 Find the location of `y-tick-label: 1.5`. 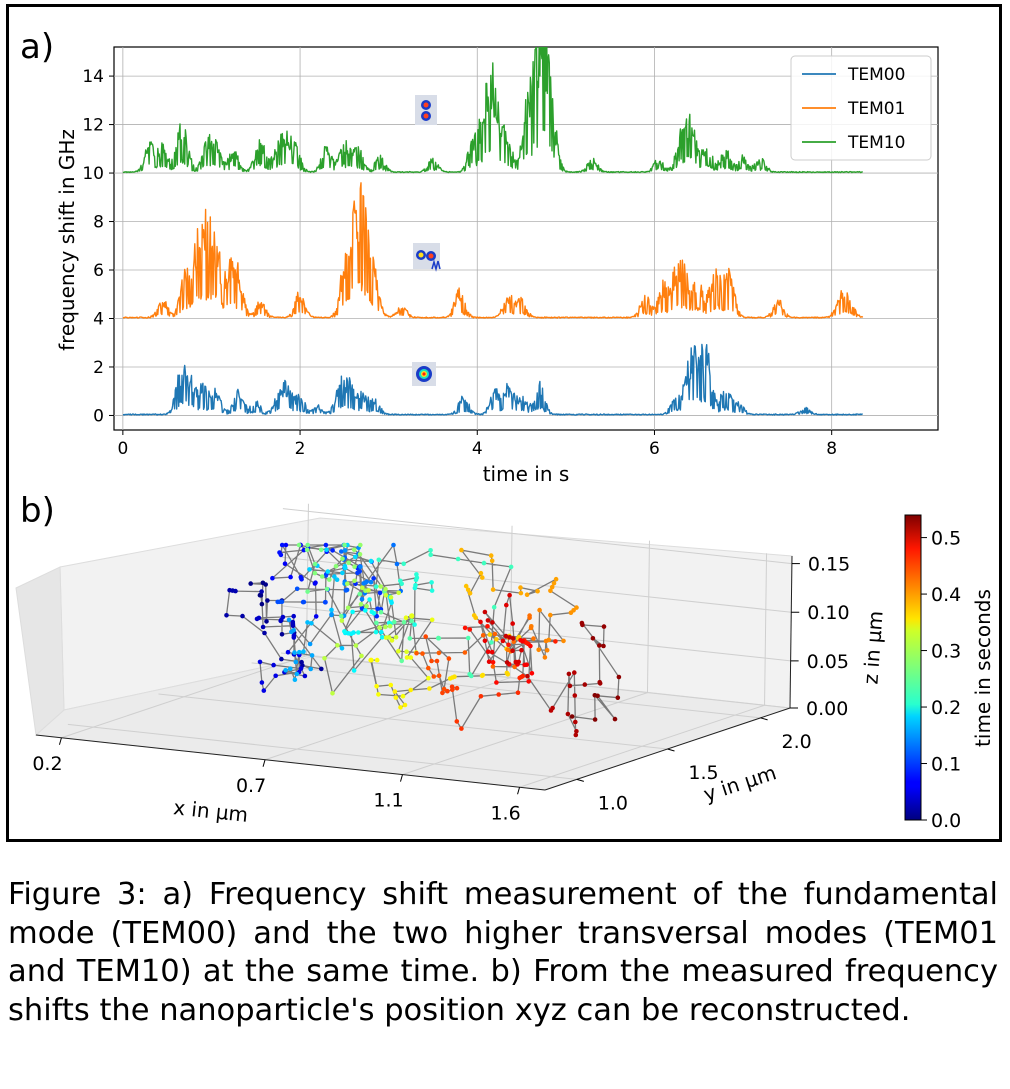

y-tick-label: 1.5 is located at coordinates (703, 773).